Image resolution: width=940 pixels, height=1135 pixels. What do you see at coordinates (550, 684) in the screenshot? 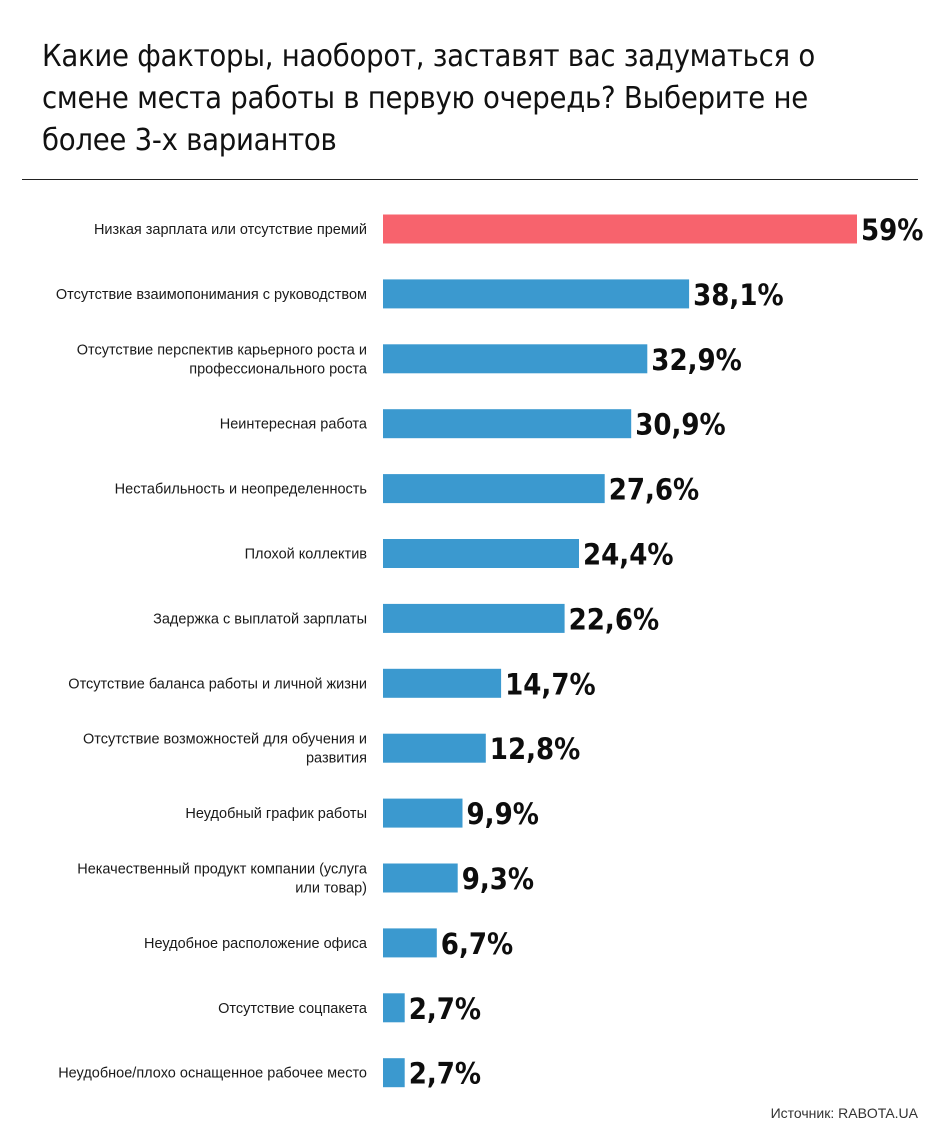
I see `value-label-8: 14,7%` at bounding box center [550, 684].